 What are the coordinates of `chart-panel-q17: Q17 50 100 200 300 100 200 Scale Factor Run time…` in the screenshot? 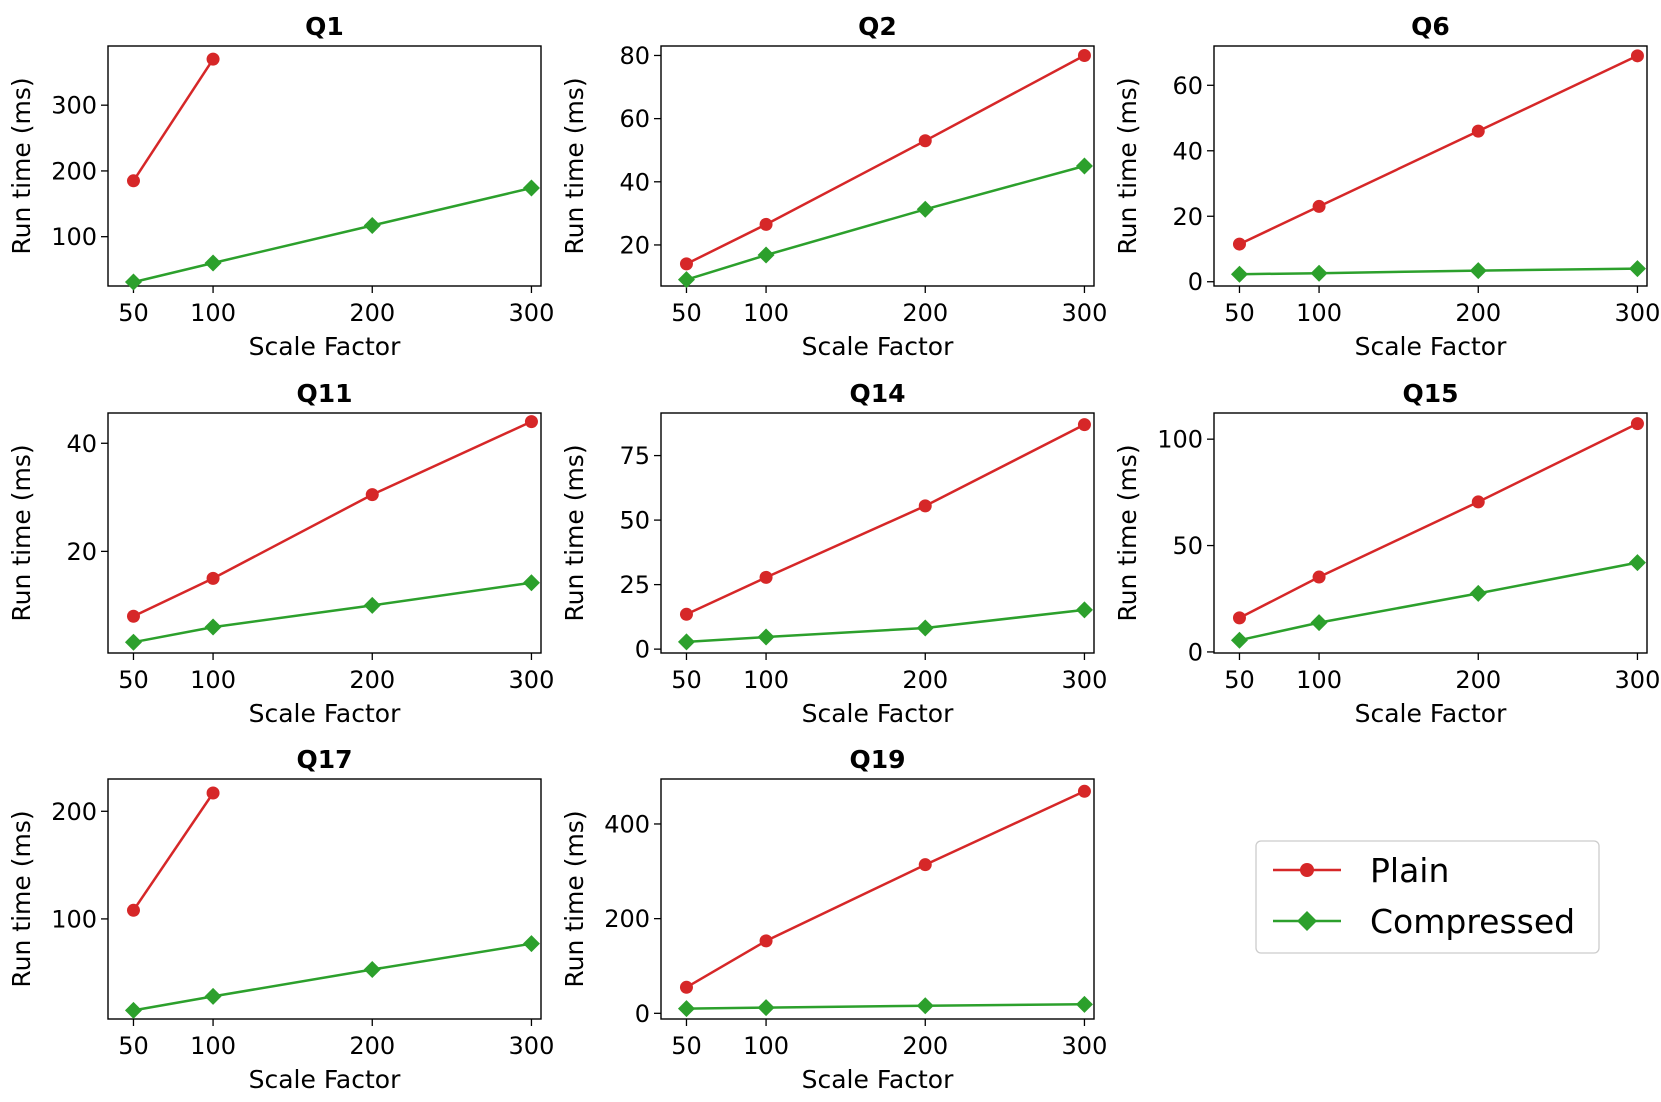 It's located at (280, 919).